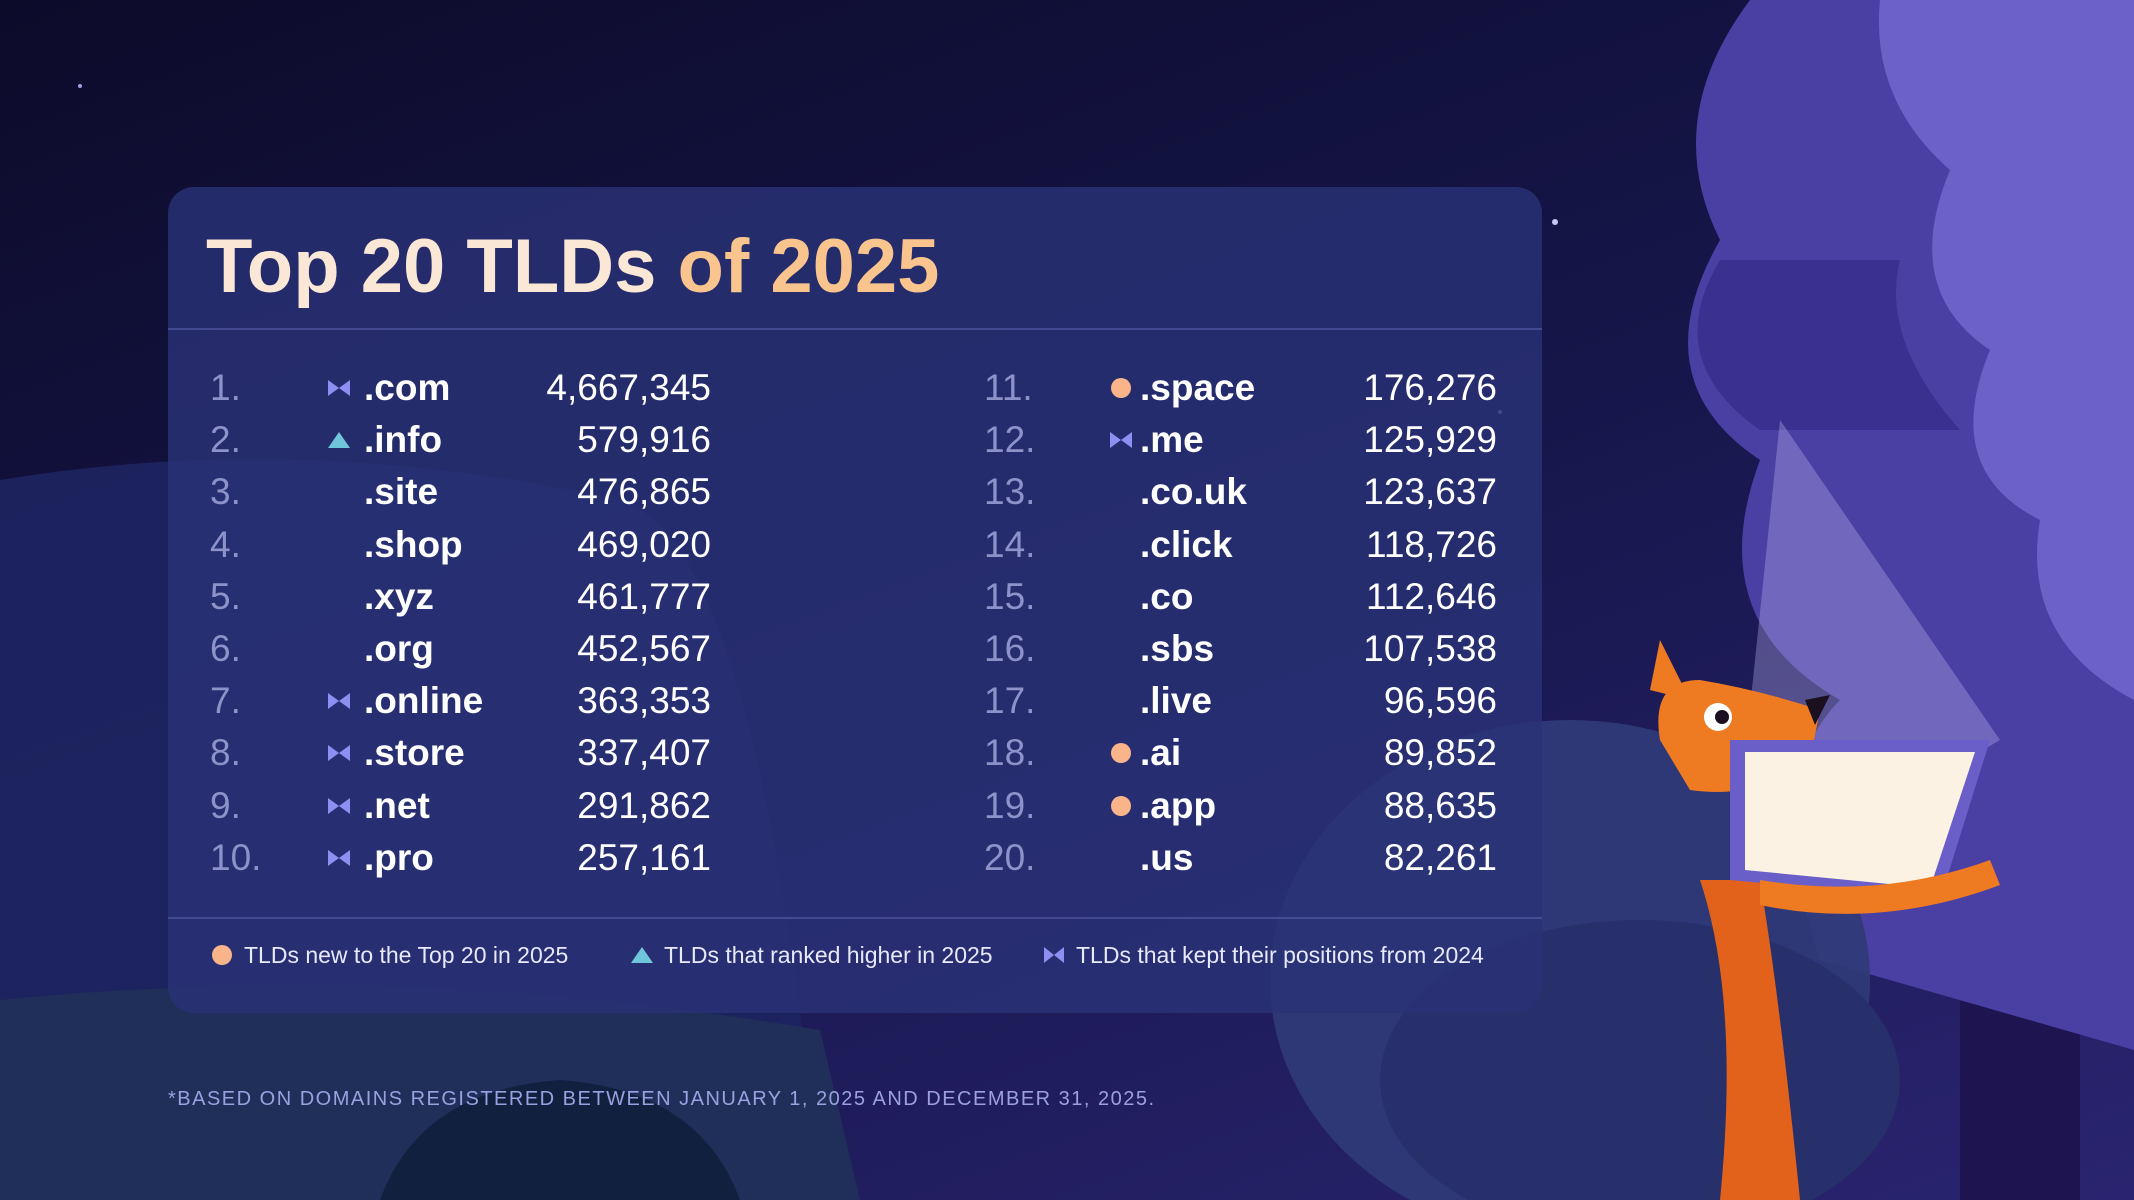 The height and width of the screenshot is (1200, 2134). What do you see at coordinates (644, 492) in the screenshot?
I see `registration-count: 476,865` at bounding box center [644, 492].